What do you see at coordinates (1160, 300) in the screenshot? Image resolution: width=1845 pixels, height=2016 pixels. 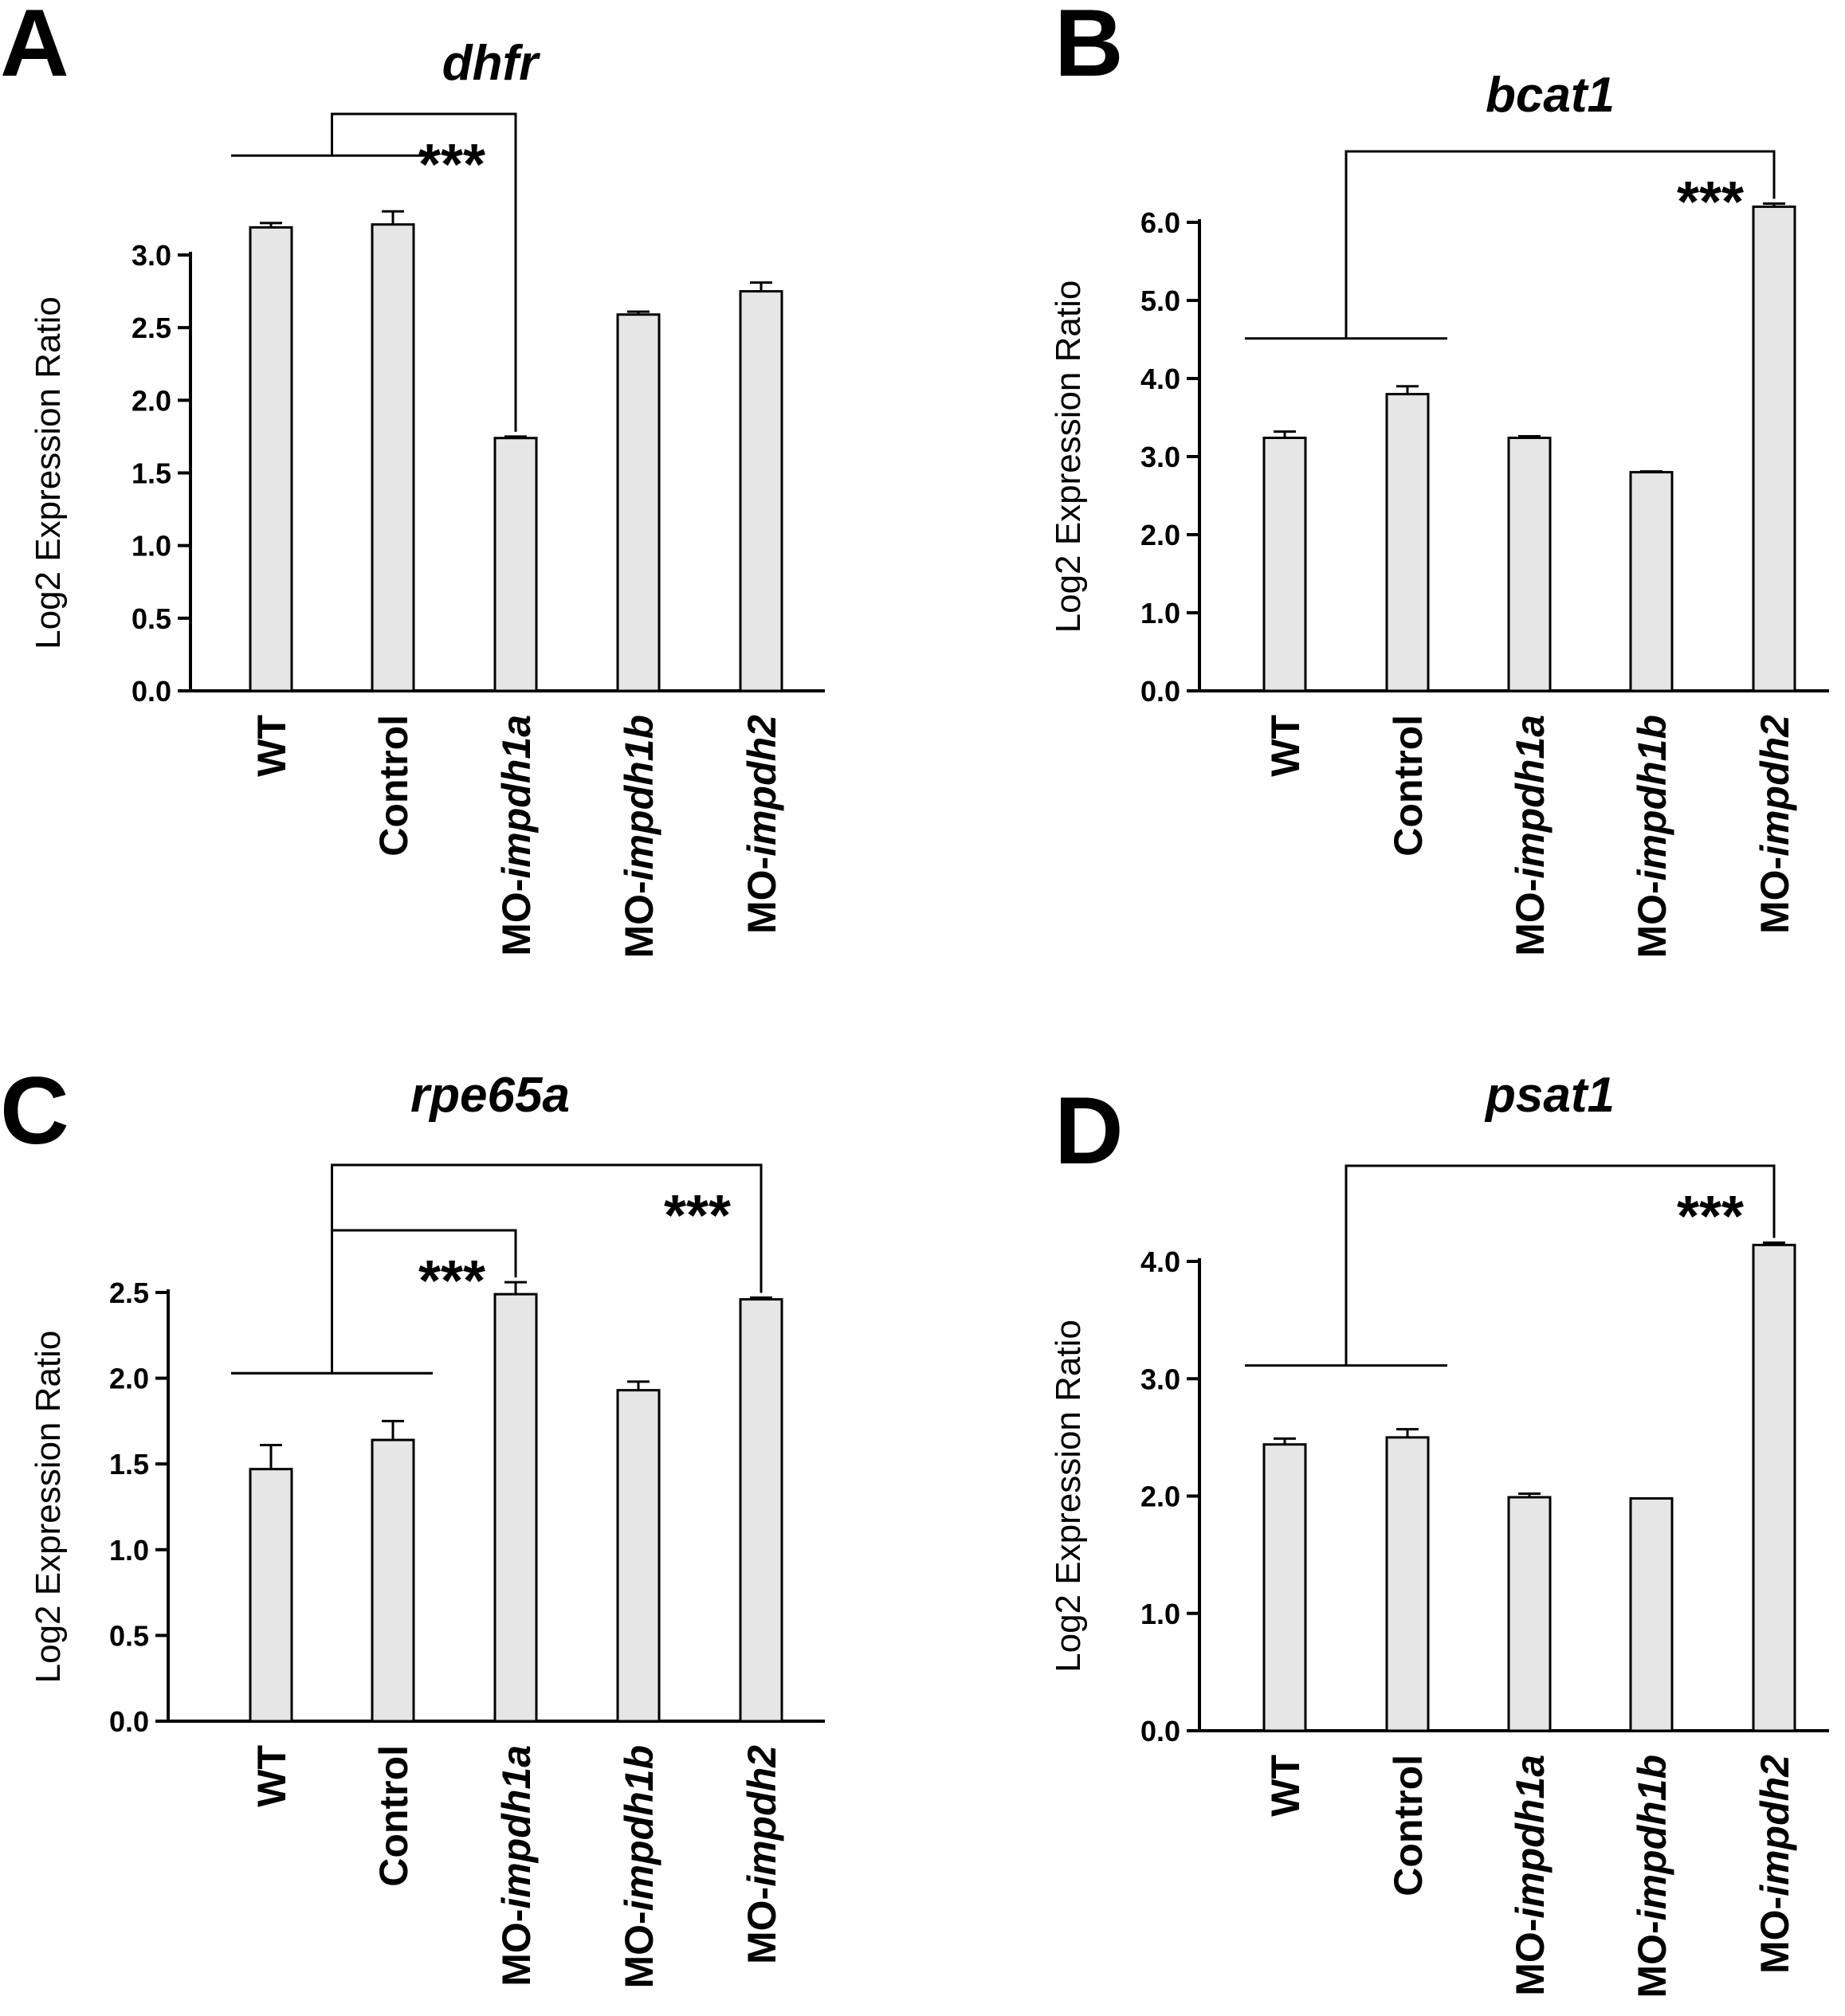 I see `y-tick-label: 5.0` at bounding box center [1160, 300].